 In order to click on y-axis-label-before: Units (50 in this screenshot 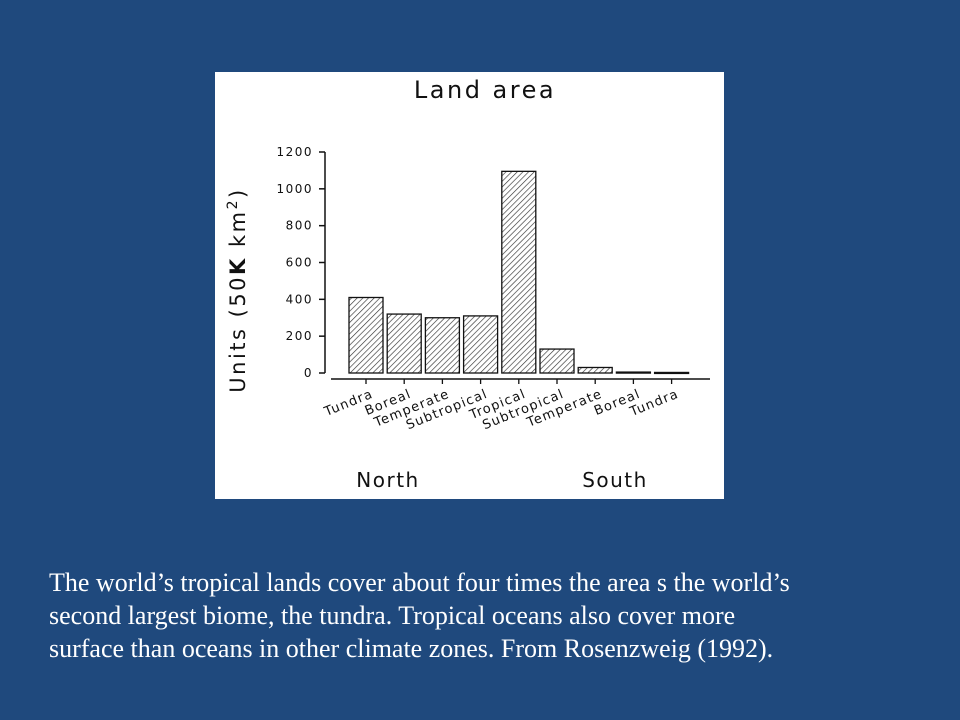, I will do `click(238, 334)`.